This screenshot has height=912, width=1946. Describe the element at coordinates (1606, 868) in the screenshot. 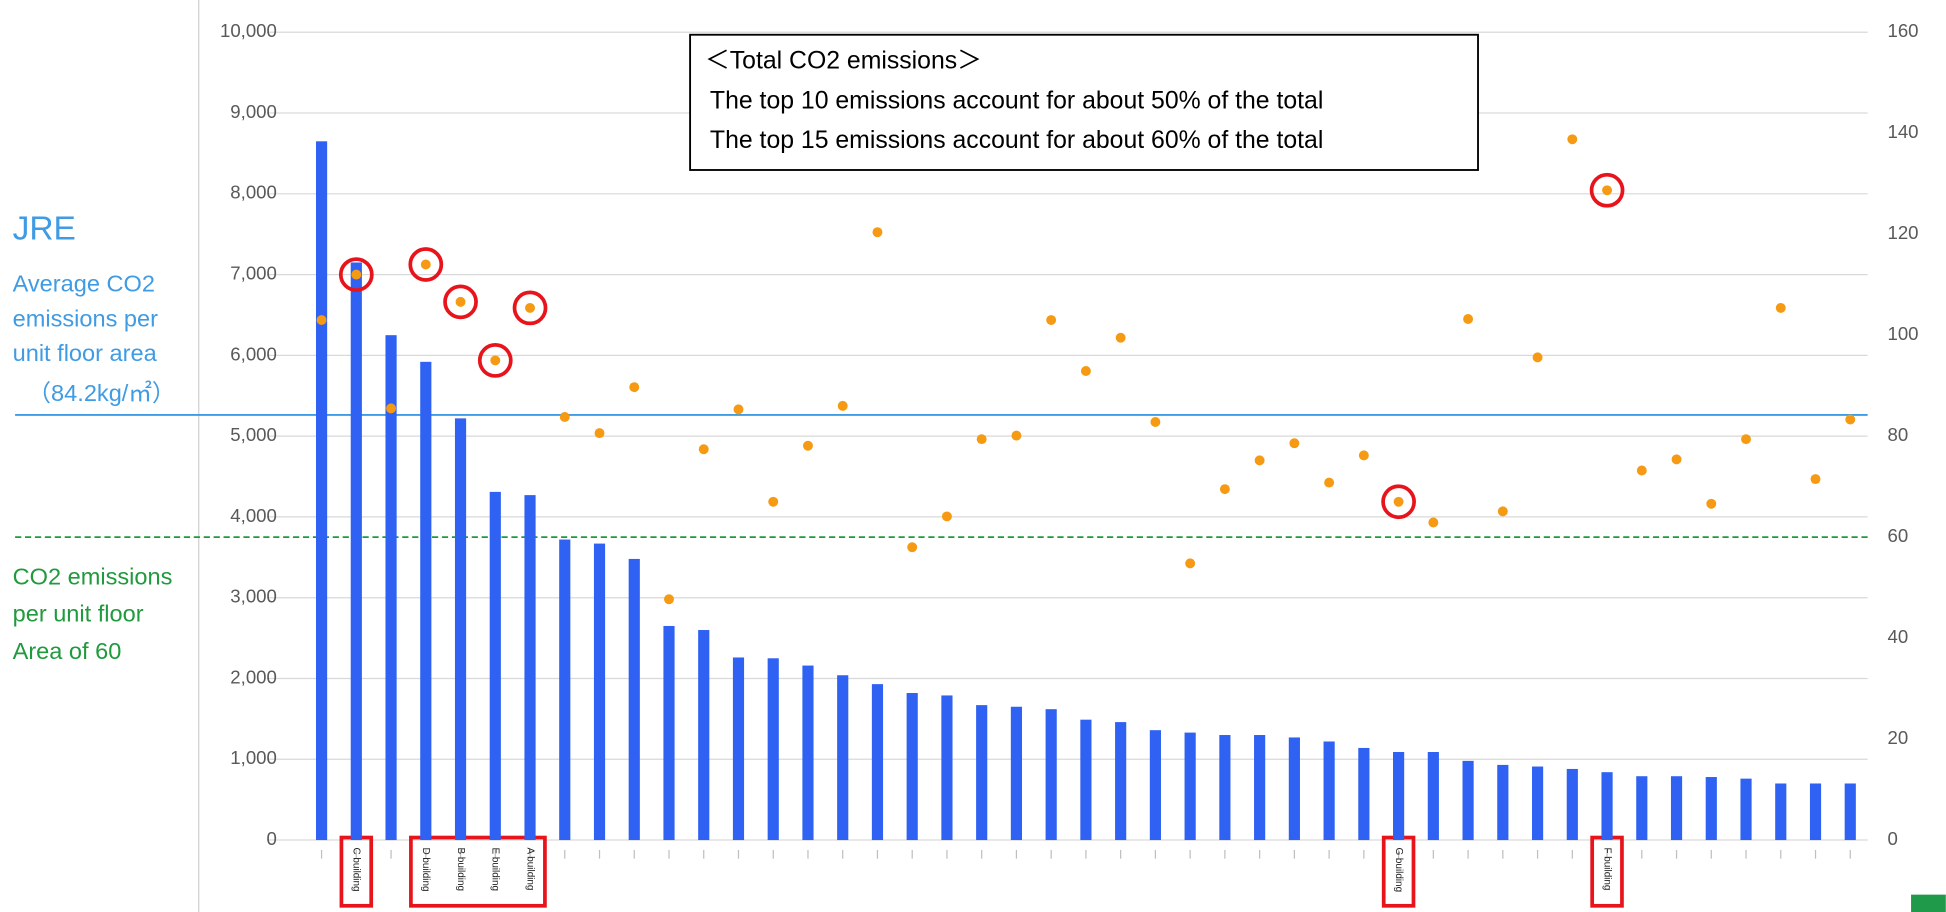

I see `x-tick-label: F building` at that location.